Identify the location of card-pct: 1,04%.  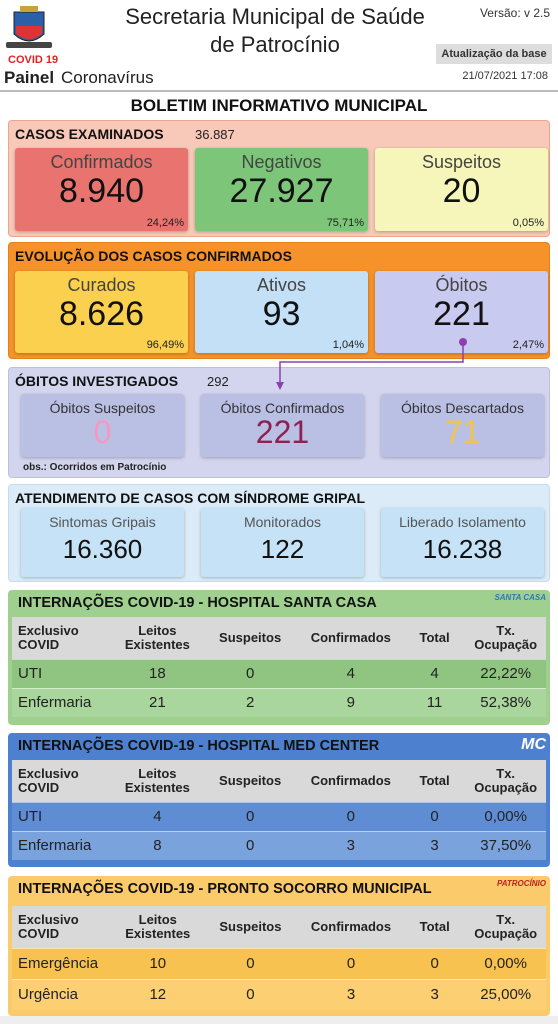
(348, 345).